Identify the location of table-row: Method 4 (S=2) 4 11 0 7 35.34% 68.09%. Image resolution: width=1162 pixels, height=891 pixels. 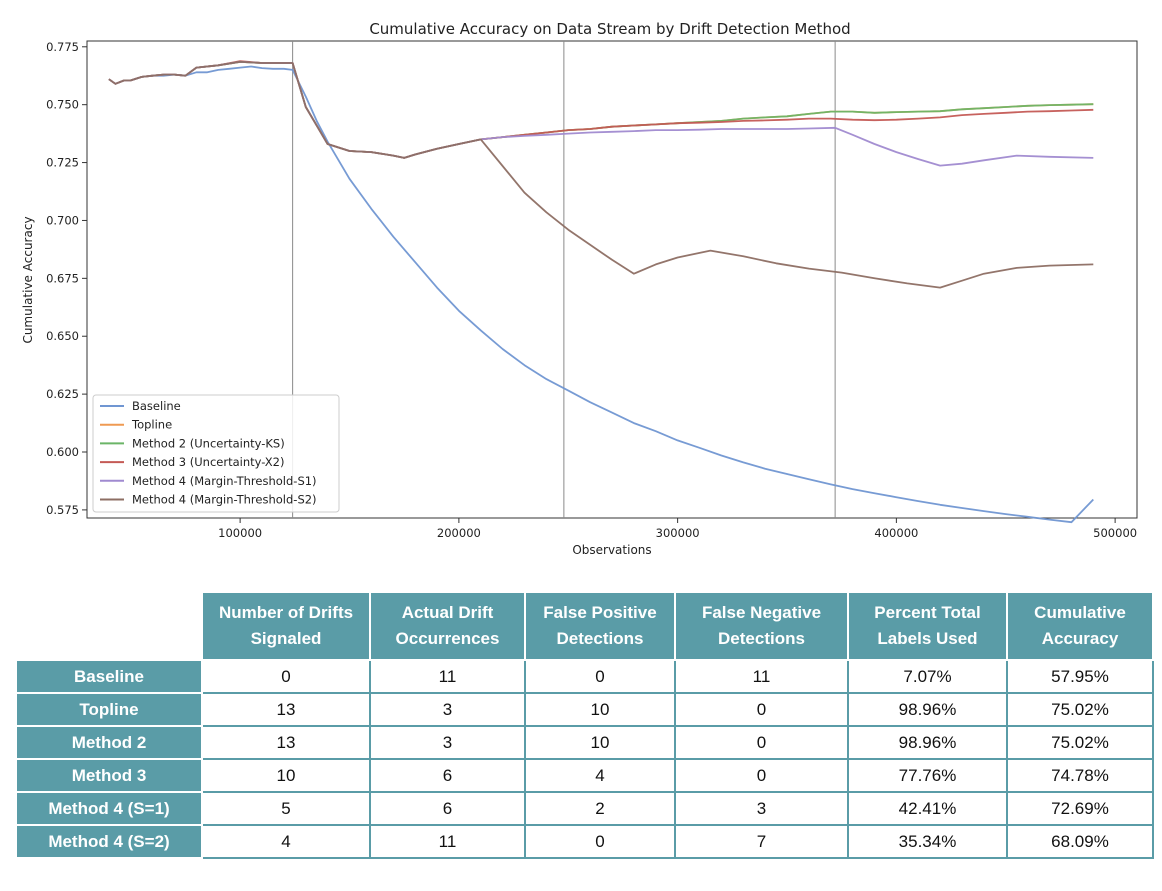
(584, 841).